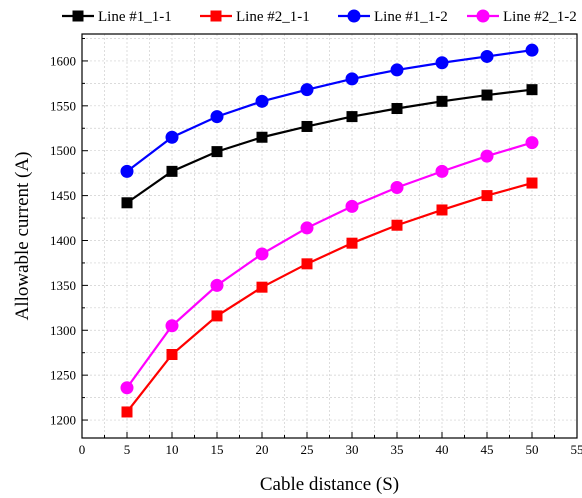 The width and height of the screenshot is (582, 498). I want to click on y-tick-label: 1600, so click(63, 60).